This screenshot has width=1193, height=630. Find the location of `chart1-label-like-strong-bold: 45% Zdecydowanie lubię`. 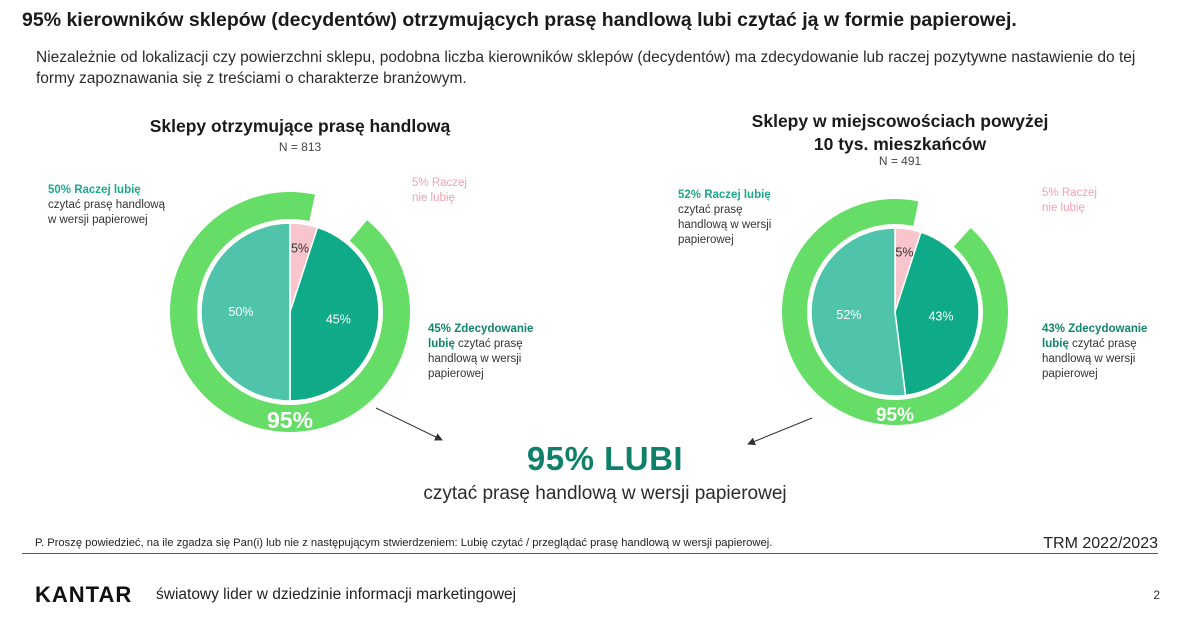

chart1-label-like-strong-bold: 45% Zdecydowanie lubię is located at coordinates (481, 336).